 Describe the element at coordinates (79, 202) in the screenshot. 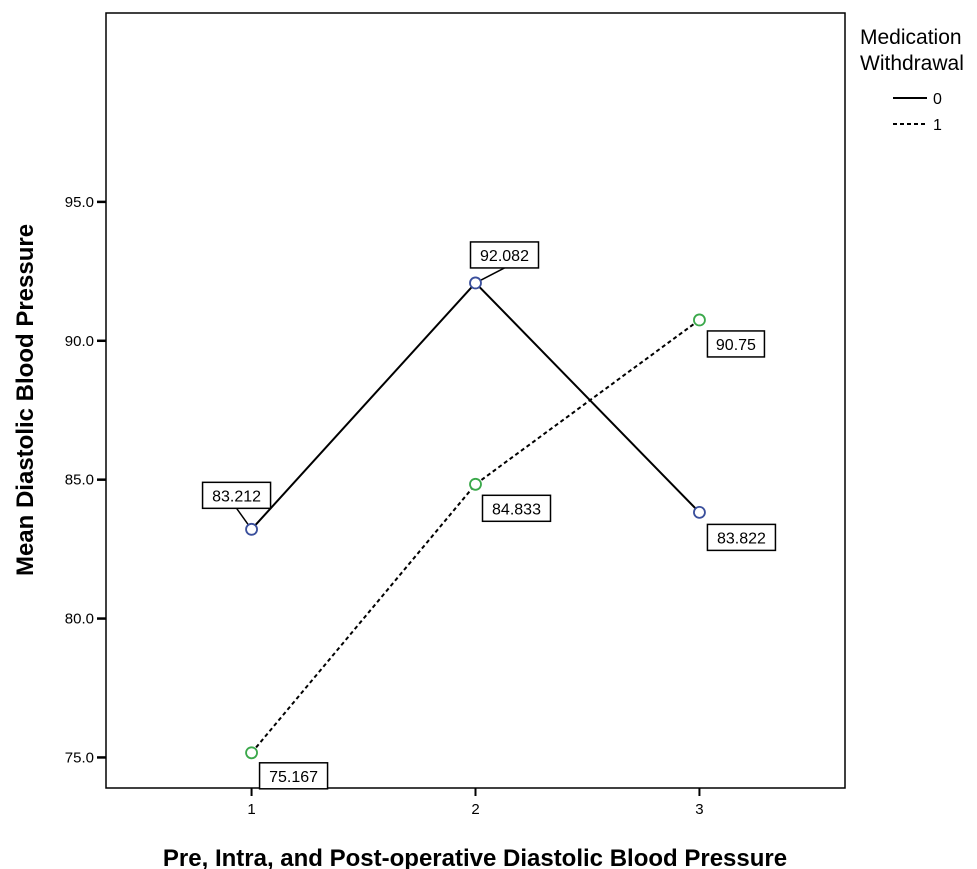

I see `y-tick-label: 95.0` at that location.